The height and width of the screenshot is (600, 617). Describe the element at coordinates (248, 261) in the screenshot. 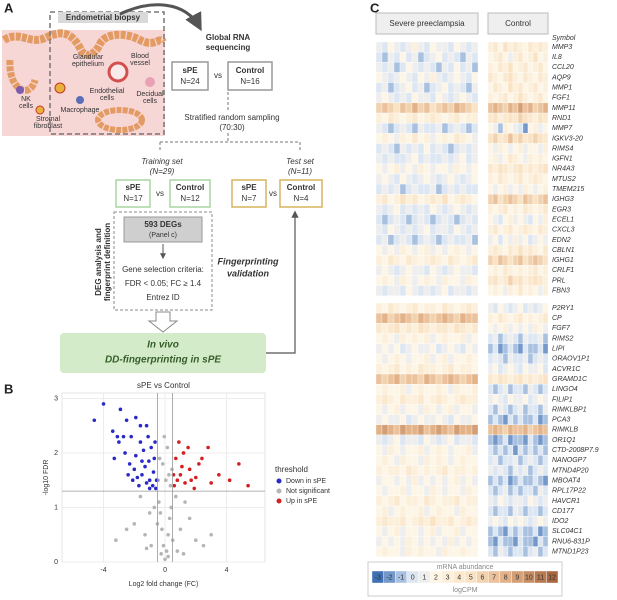

I see `validation: Fingerprinting` at that location.